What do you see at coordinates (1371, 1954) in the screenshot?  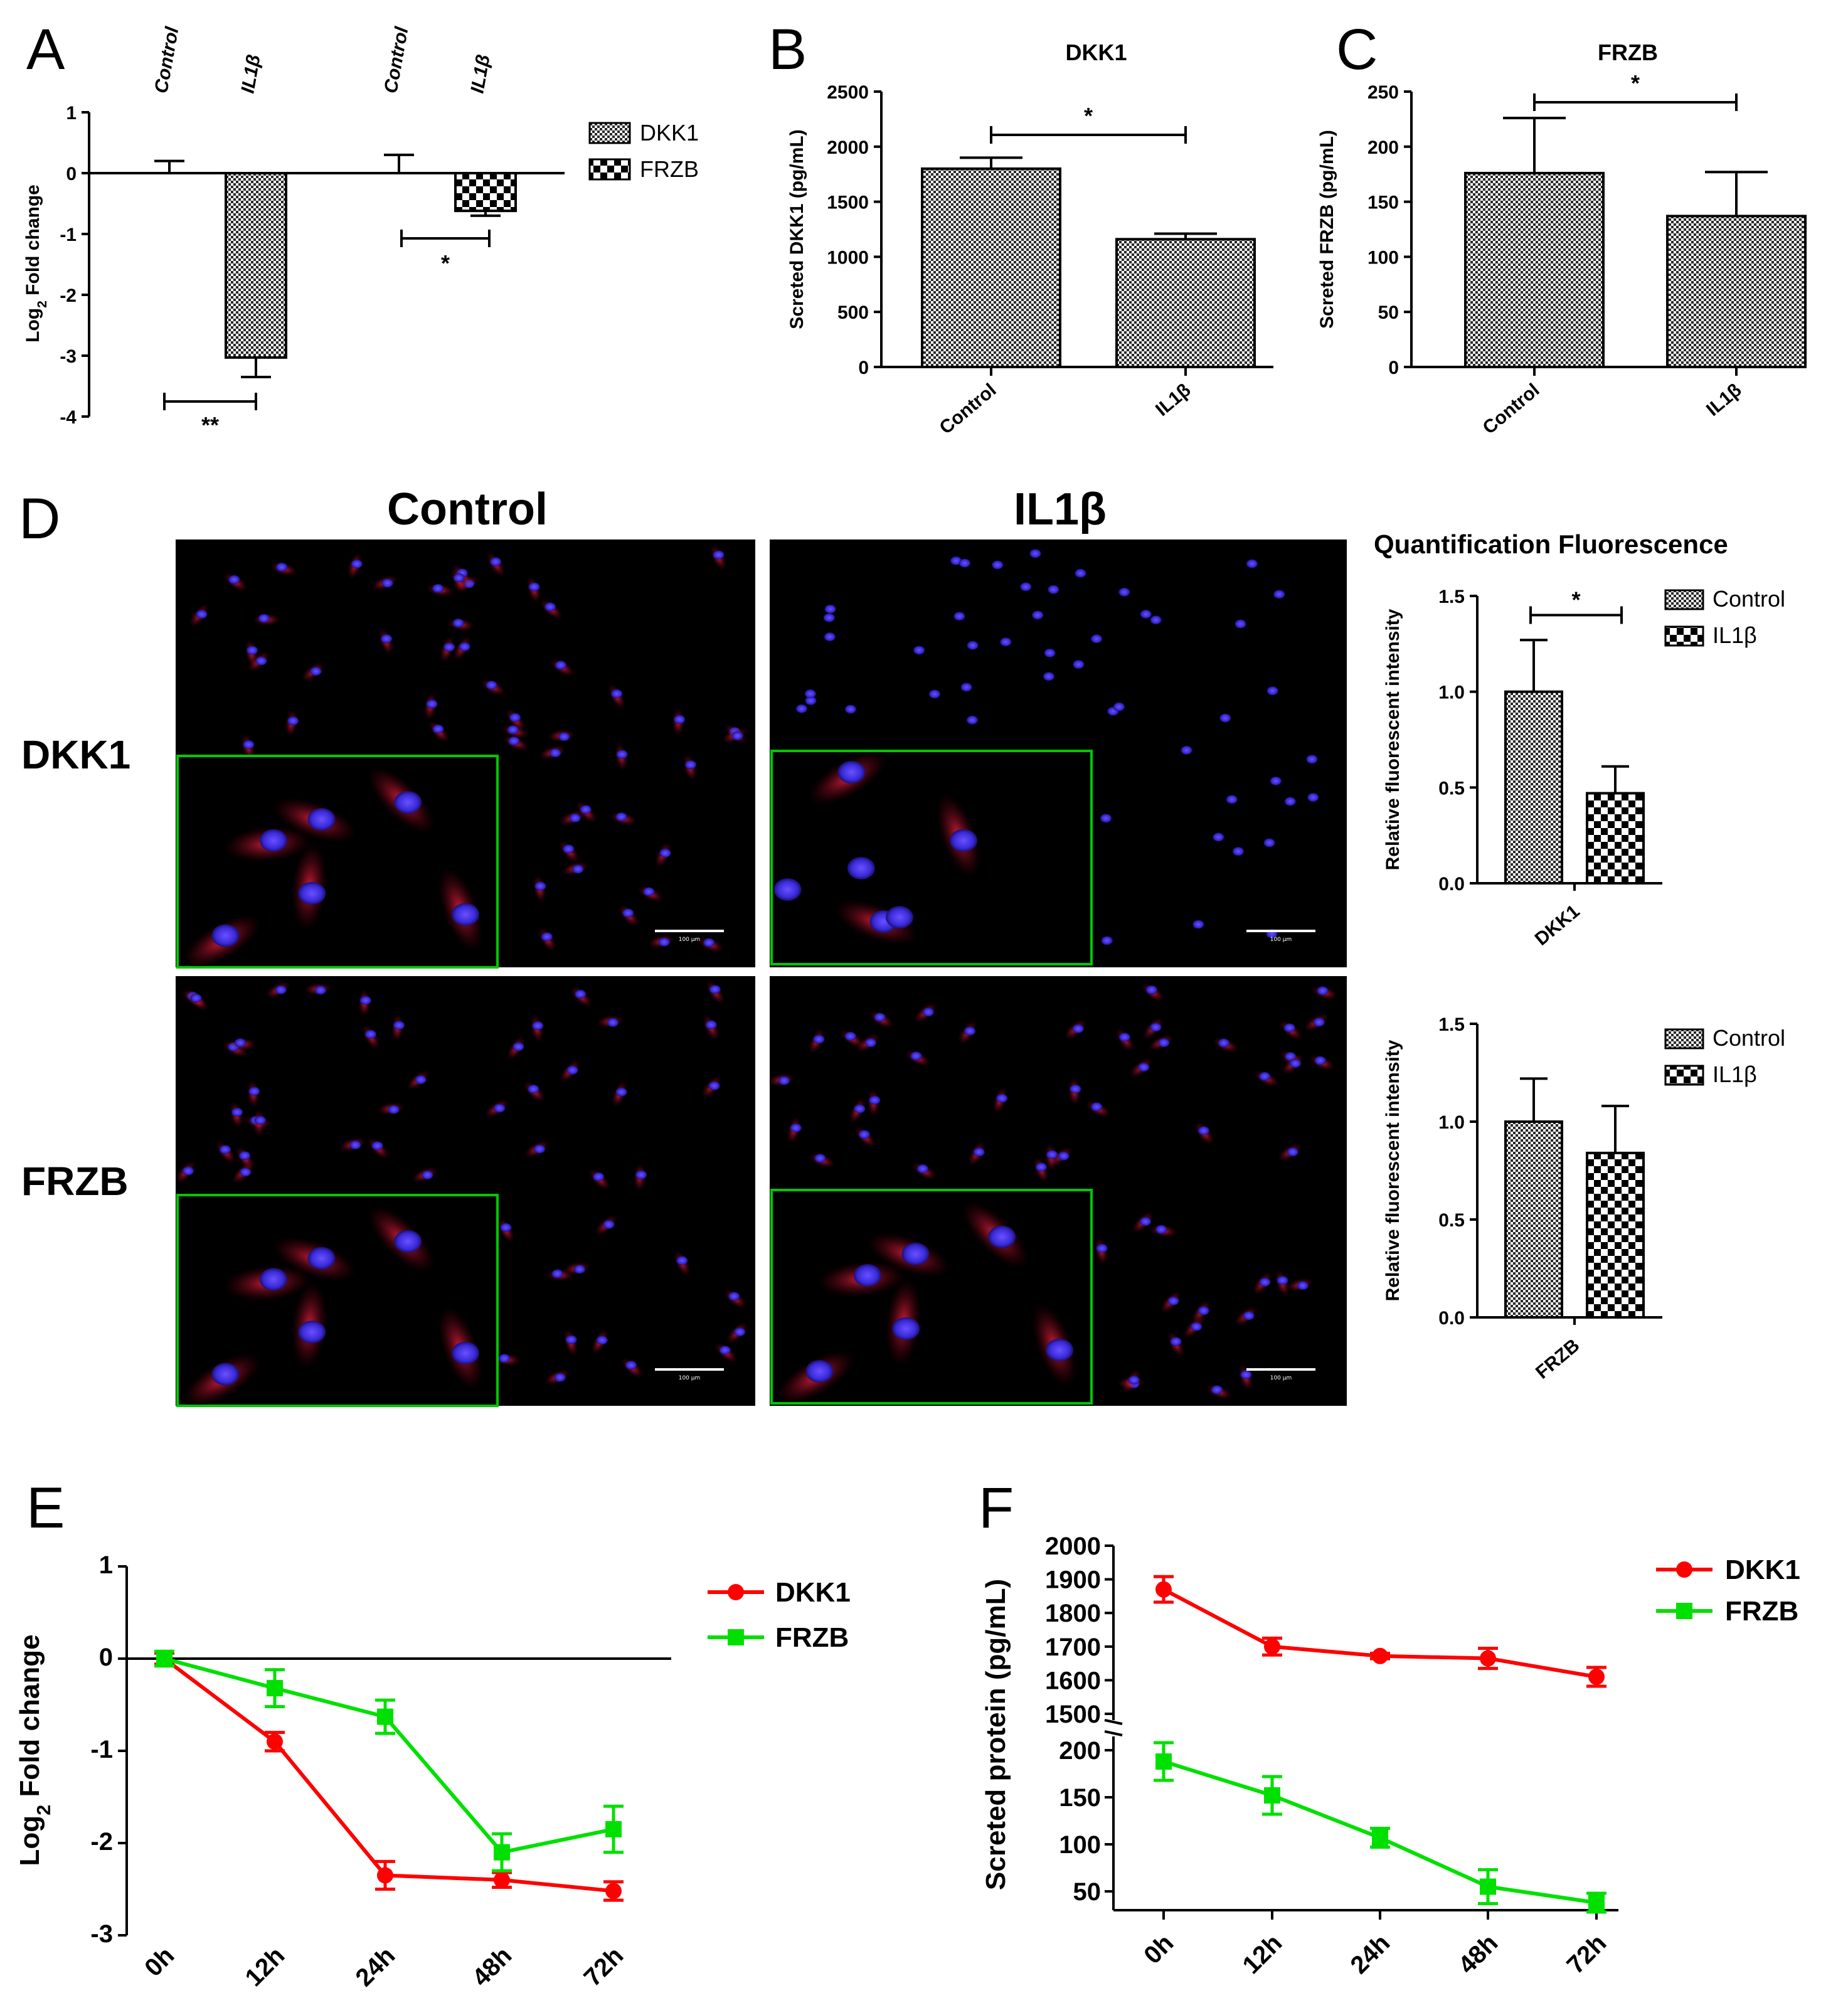 I see `x-tick-label: 24h` at bounding box center [1371, 1954].